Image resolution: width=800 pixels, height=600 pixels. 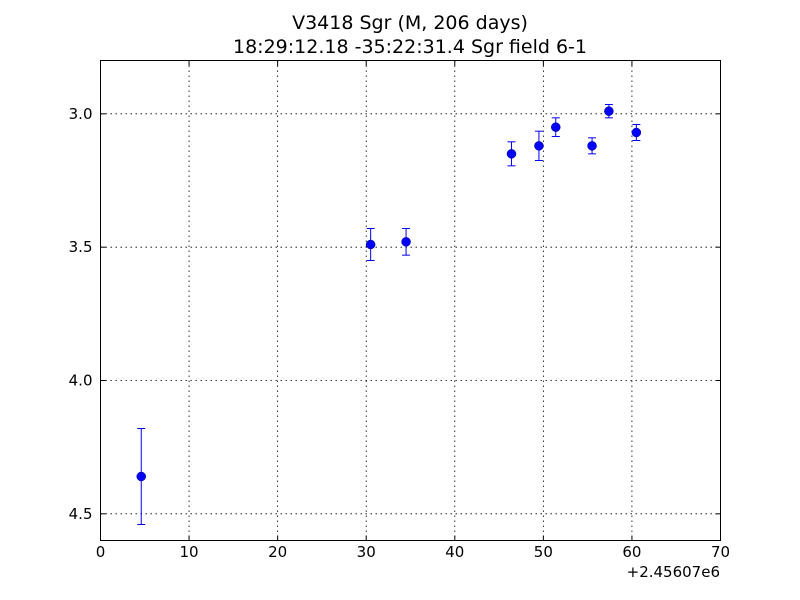 What do you see at coordinates (410, 23) in the screenshot?
I see `chart-title: V3418 Sgr (M, 206 days)` at bounding box center [410, 23].